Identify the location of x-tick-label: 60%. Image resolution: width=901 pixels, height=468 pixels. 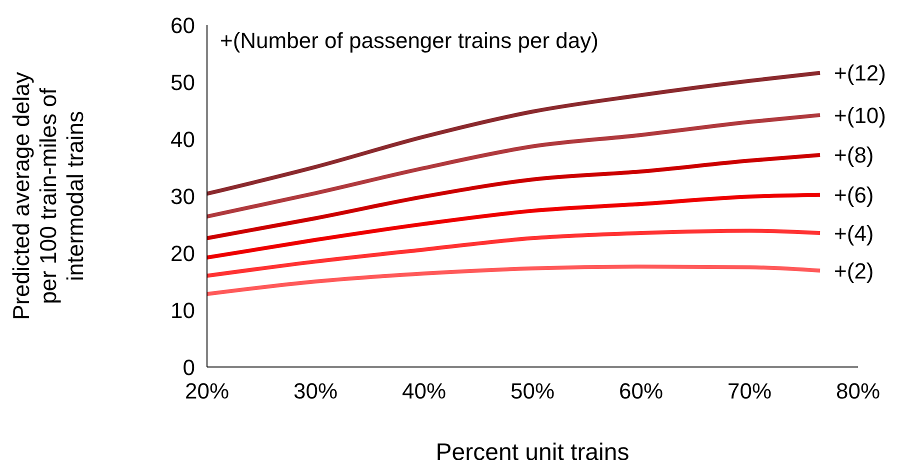
(641, 391).